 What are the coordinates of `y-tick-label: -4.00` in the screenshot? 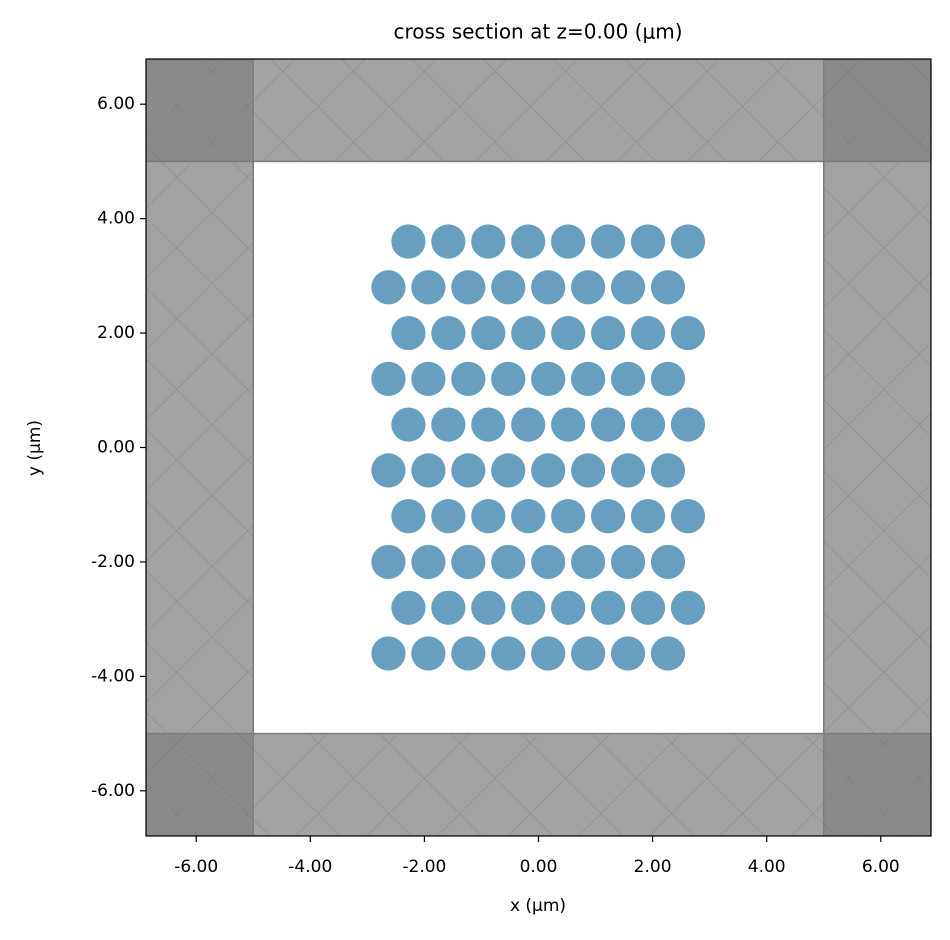 It's located at (113, 676).